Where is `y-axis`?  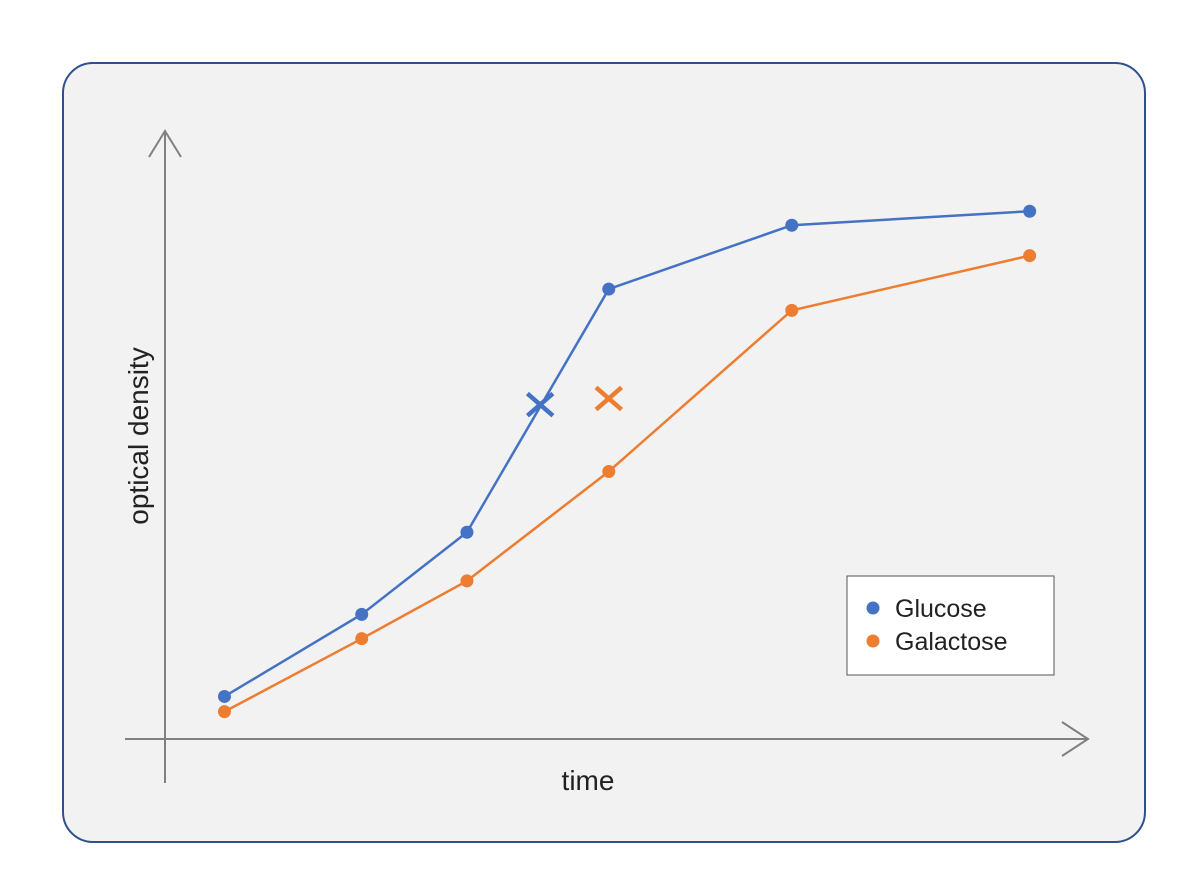 y-axis is located at coordinates (165, 456).